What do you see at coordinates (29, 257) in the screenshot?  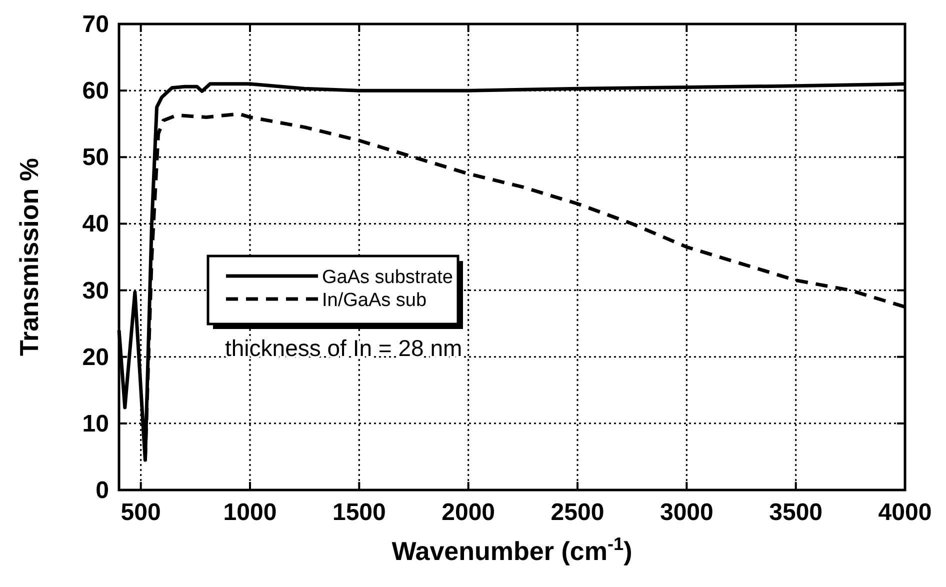 I see `y-axis-title: Transmission %` at bounding box center [29, 257].